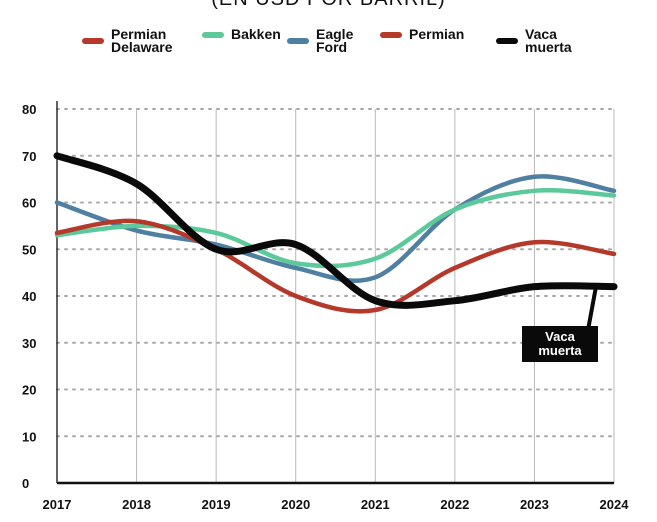 The height and width of the screenshot is (522, 657). I want to click on legend-swatch-eagle-ford, so click(298, 41).